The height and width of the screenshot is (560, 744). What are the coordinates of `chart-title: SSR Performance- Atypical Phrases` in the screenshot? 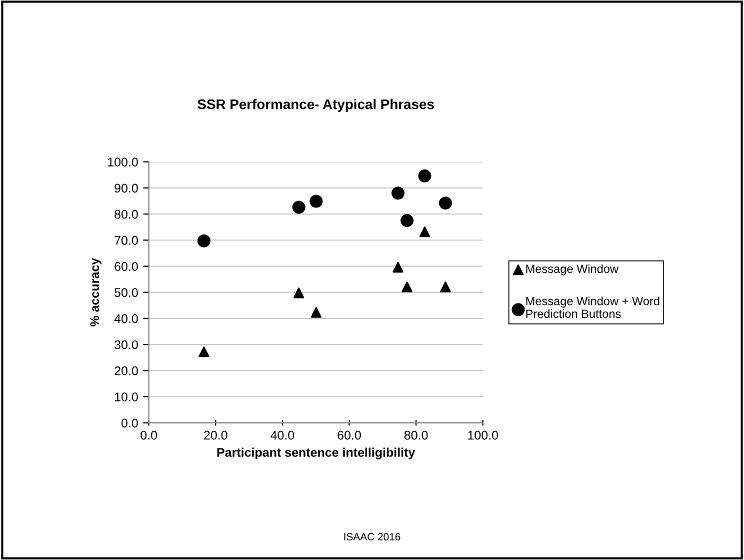 It's located at (316, 105).